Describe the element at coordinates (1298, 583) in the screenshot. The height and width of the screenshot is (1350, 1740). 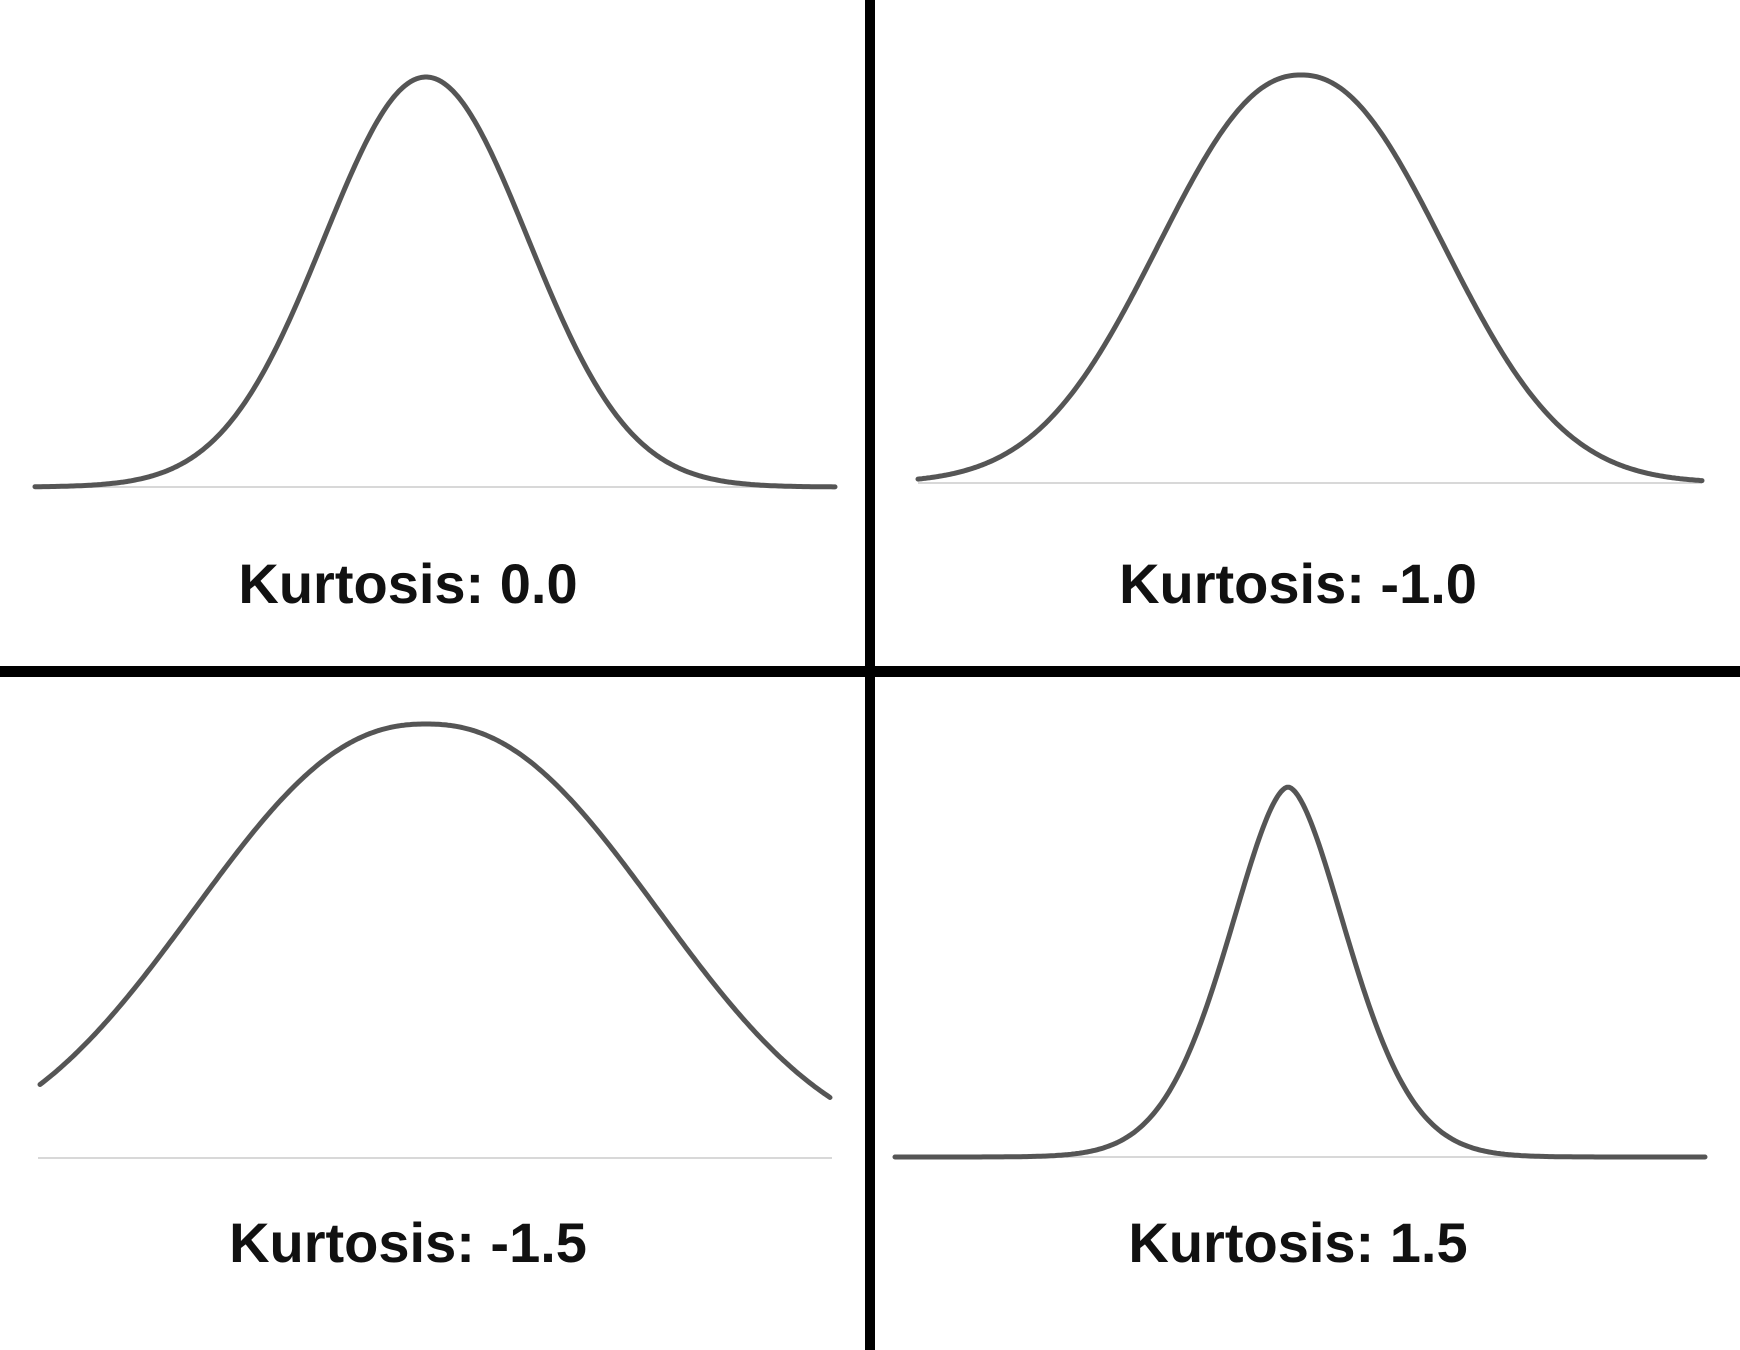
I see `panel-label: Kurtosis: -1.0` at that location.